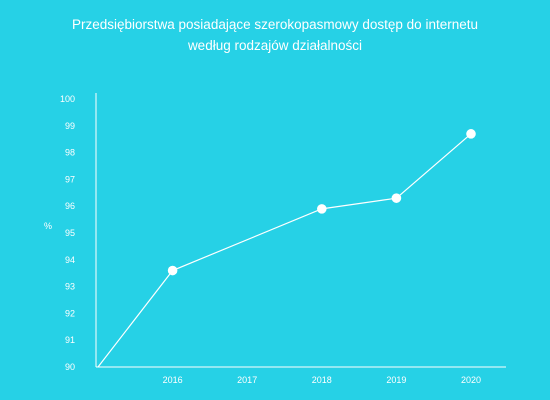 The image size is (550, 400). Describe the element at coordinates (275, 45) in the screenshot. I see `chart-title-line2: według rodzajów działalności` at that location.